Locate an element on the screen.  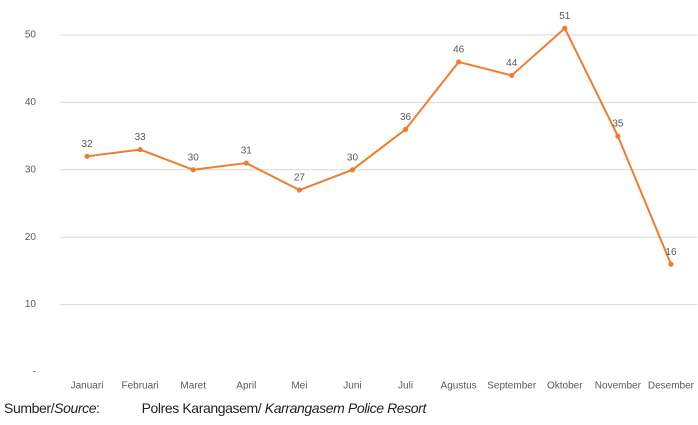
data-label: 36 is located at coordinates (406, 117).